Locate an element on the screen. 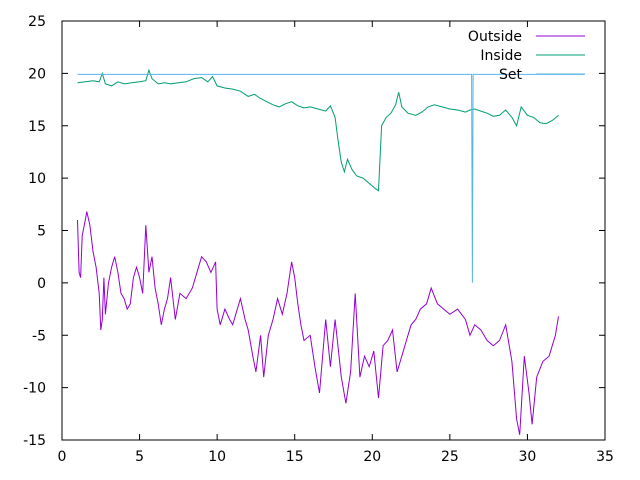  x-tick-label: 30 is located at coordinates (528, 457).